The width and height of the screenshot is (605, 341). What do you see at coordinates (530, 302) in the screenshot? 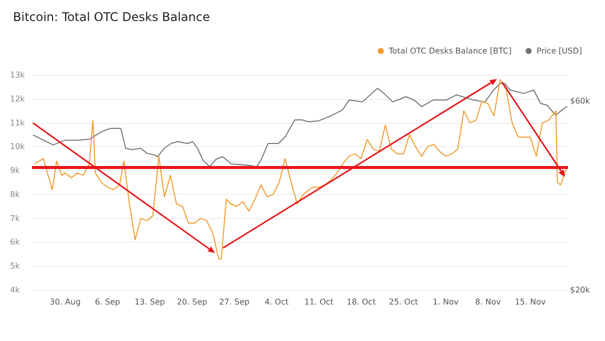
I see `x-tick-label: 15. Nov` at bounding box center [530, 302].